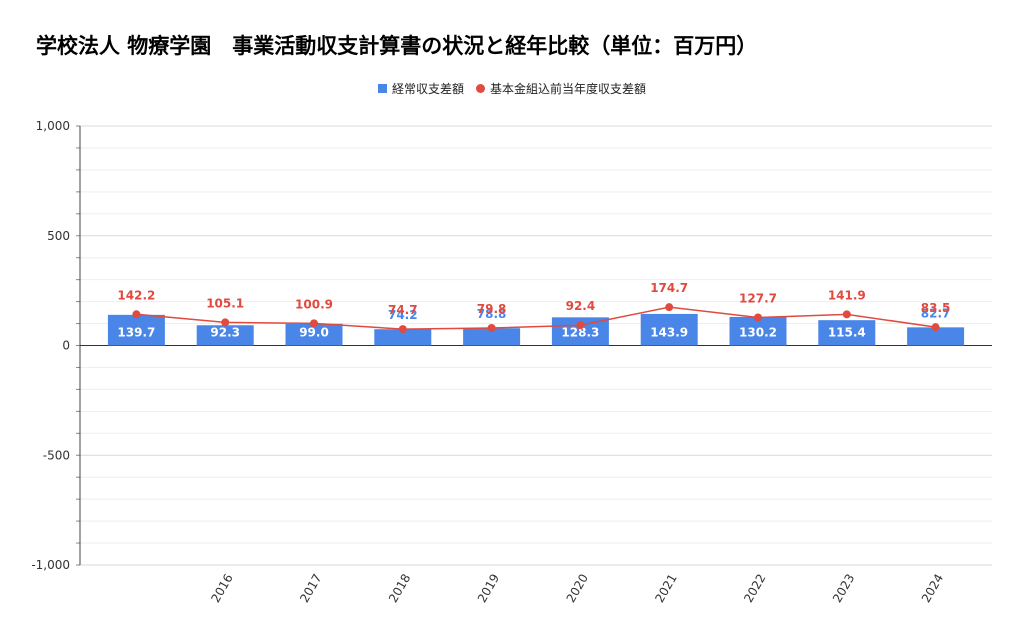 This screenshot has height=633, width=1024. Describe the element at coordinates (568, 89) in the screenshot. I see `legend-label-line: 基本金組込前当年度収支差額` at that location.